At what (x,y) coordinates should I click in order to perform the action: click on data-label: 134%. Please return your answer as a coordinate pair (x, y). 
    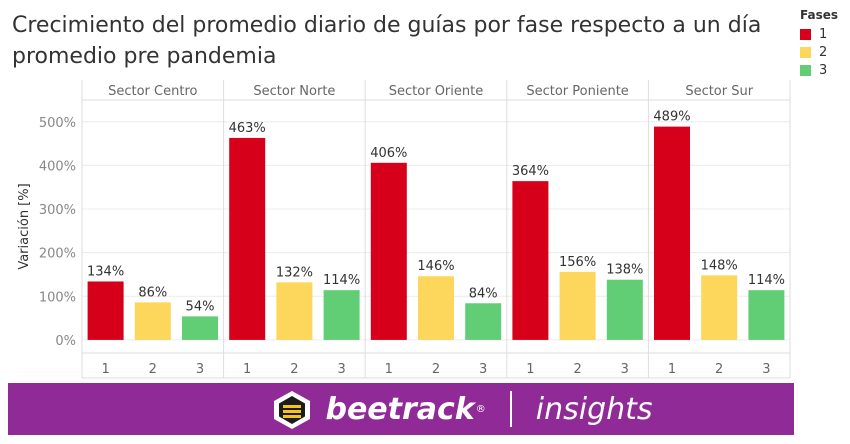
    Looking at the image, I should click on (105, 271).